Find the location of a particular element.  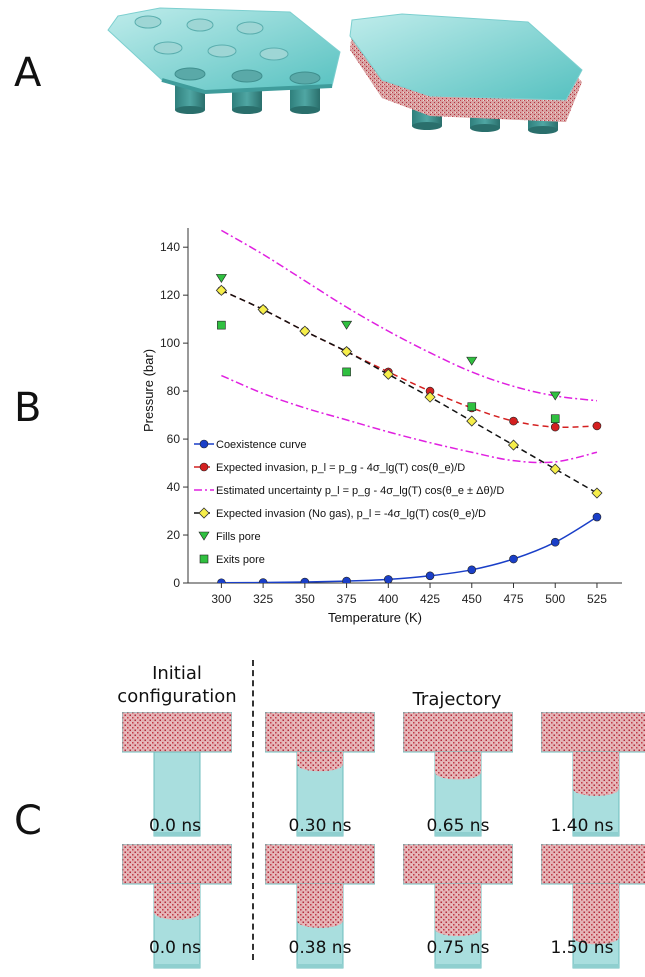

series-coex is located at coordinates (409, 547).